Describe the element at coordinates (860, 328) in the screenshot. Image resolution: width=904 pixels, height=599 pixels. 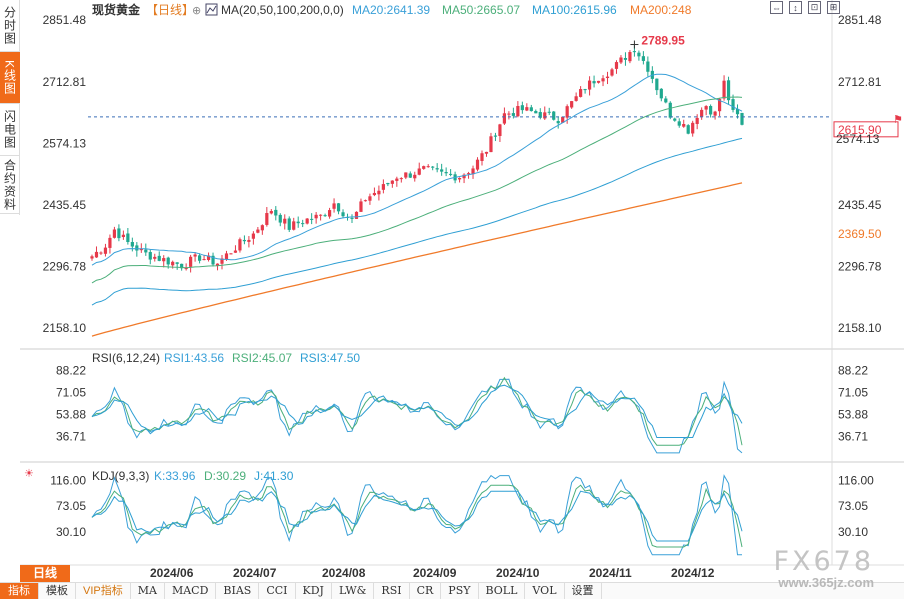
I see `price-tick-right: 2158.10` at that location.